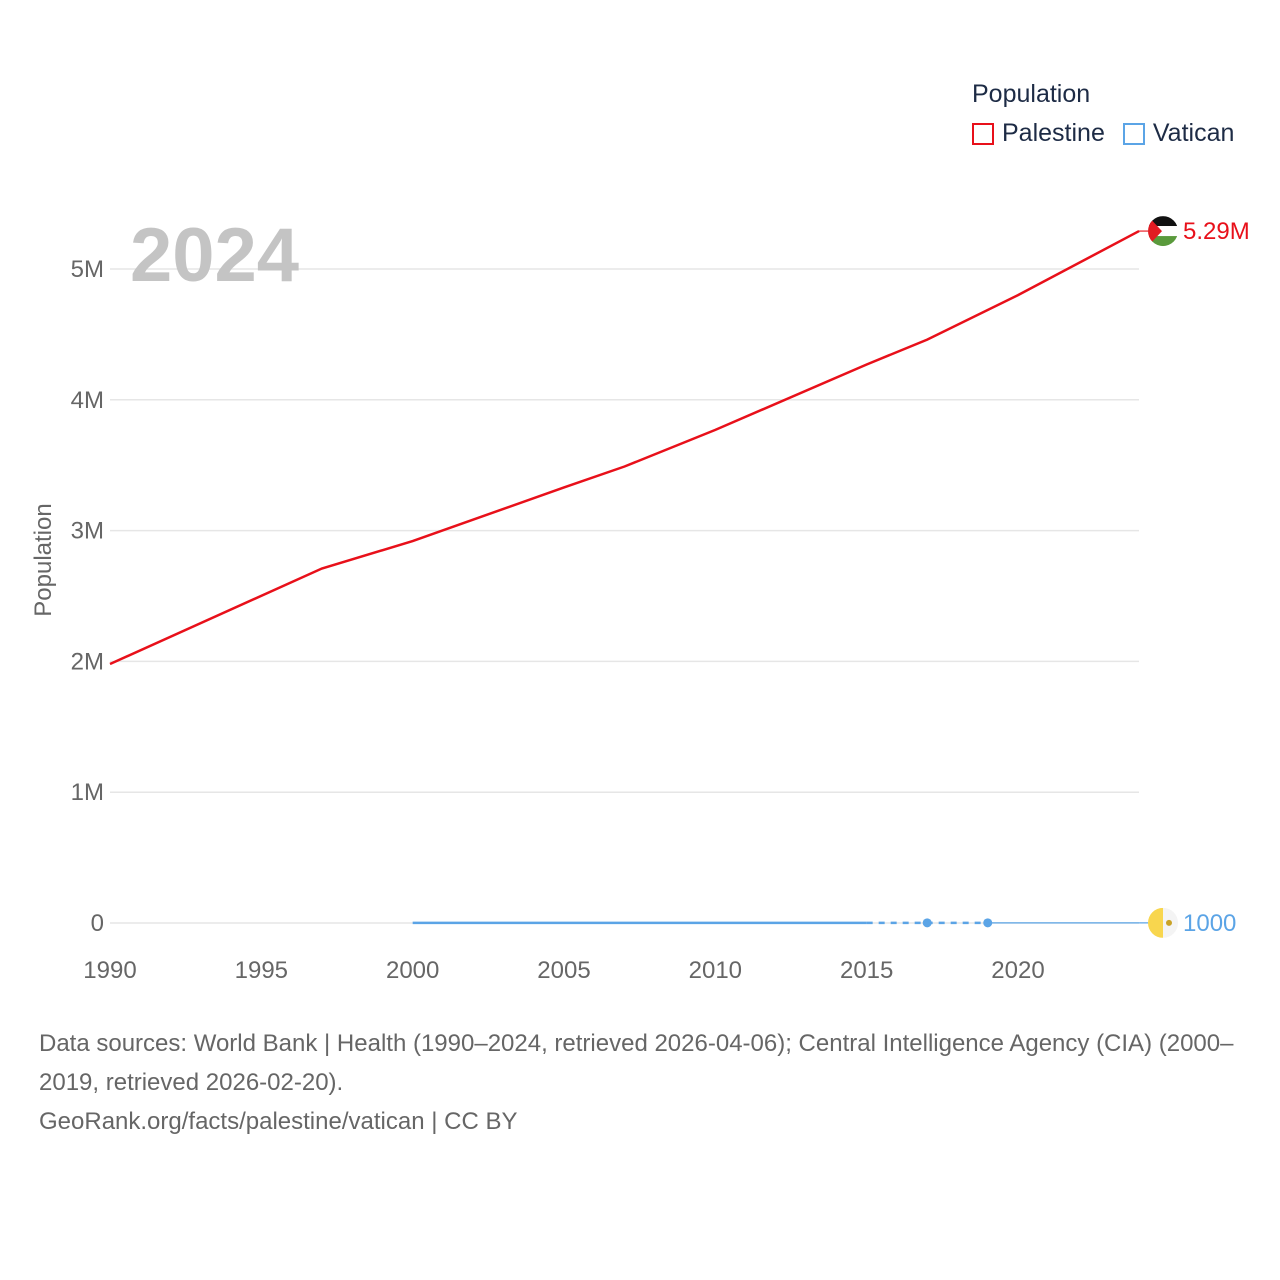 This screenshot has width=1280, height=1280. What do you see at coordinates (1133, 133) in the screenshot?
I see `legend-swatch-vatican` at bounding box center [1133, 133].